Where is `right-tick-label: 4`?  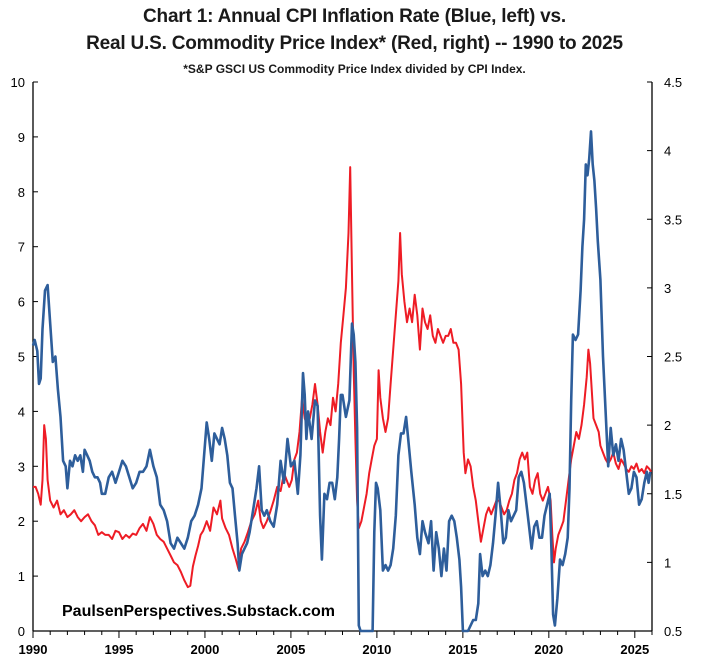
right-tick-label: 4 is located at coordinates (667, 151).